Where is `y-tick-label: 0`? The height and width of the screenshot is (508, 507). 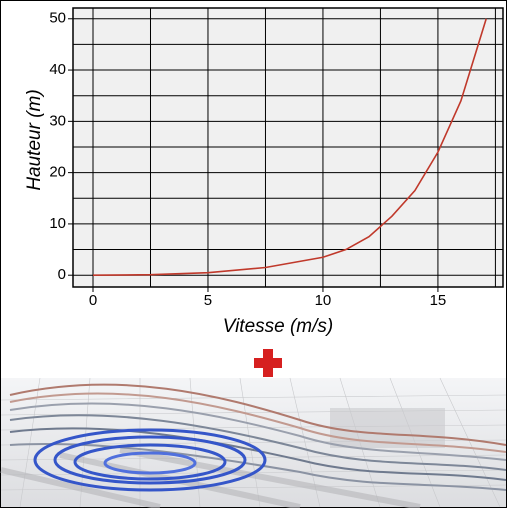
y-tick-label: 0 is located at coordinates (62, 274).